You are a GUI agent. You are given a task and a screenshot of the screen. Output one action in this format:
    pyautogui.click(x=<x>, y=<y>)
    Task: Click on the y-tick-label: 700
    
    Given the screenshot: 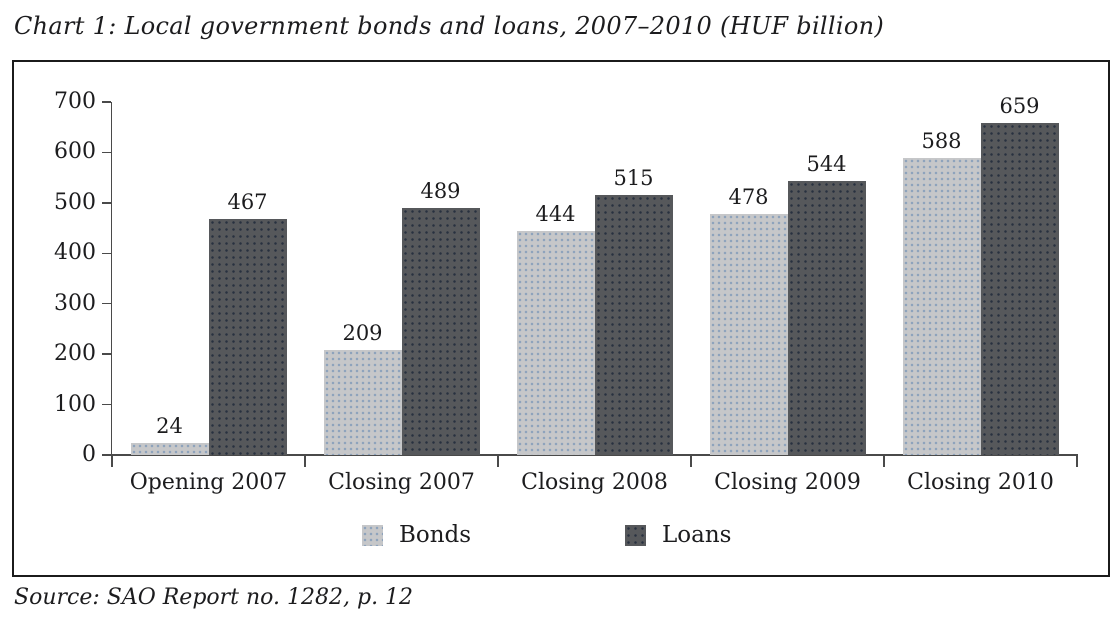 What is the action you would take?
    pyautogui.click(x=75, y=101)
    